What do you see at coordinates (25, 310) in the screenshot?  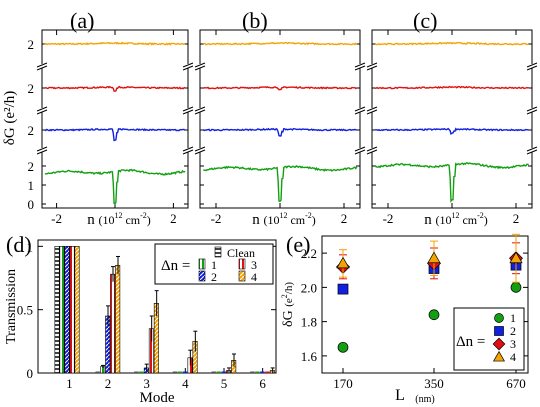 I see `y-tick-label: 0.5` at bounding box center [25, 310].